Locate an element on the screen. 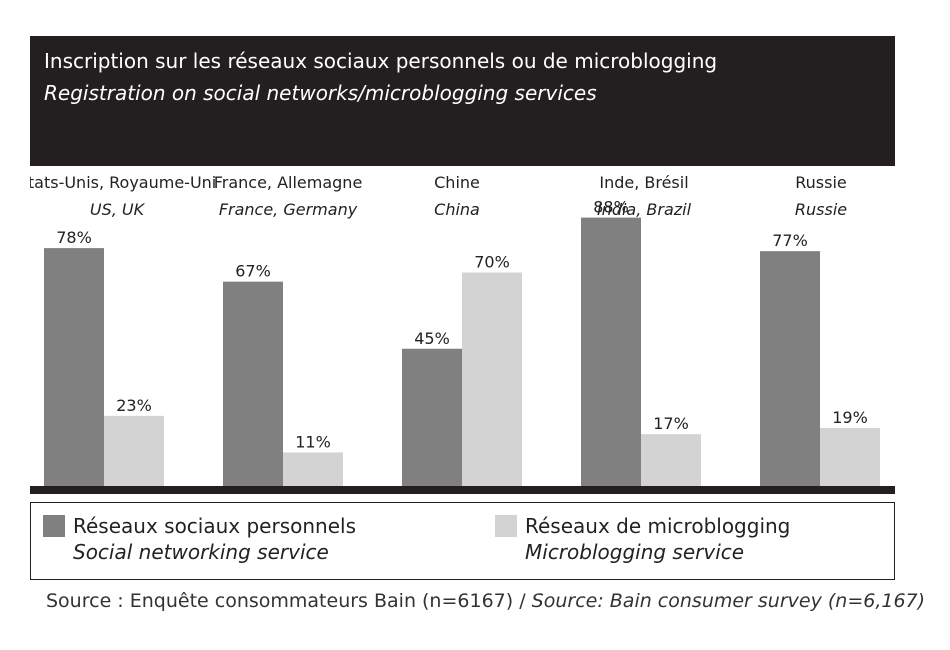 This screenshot has width=950, height=650. category-label-fr: Inde, Brésil is located at coordinates (643, 182).